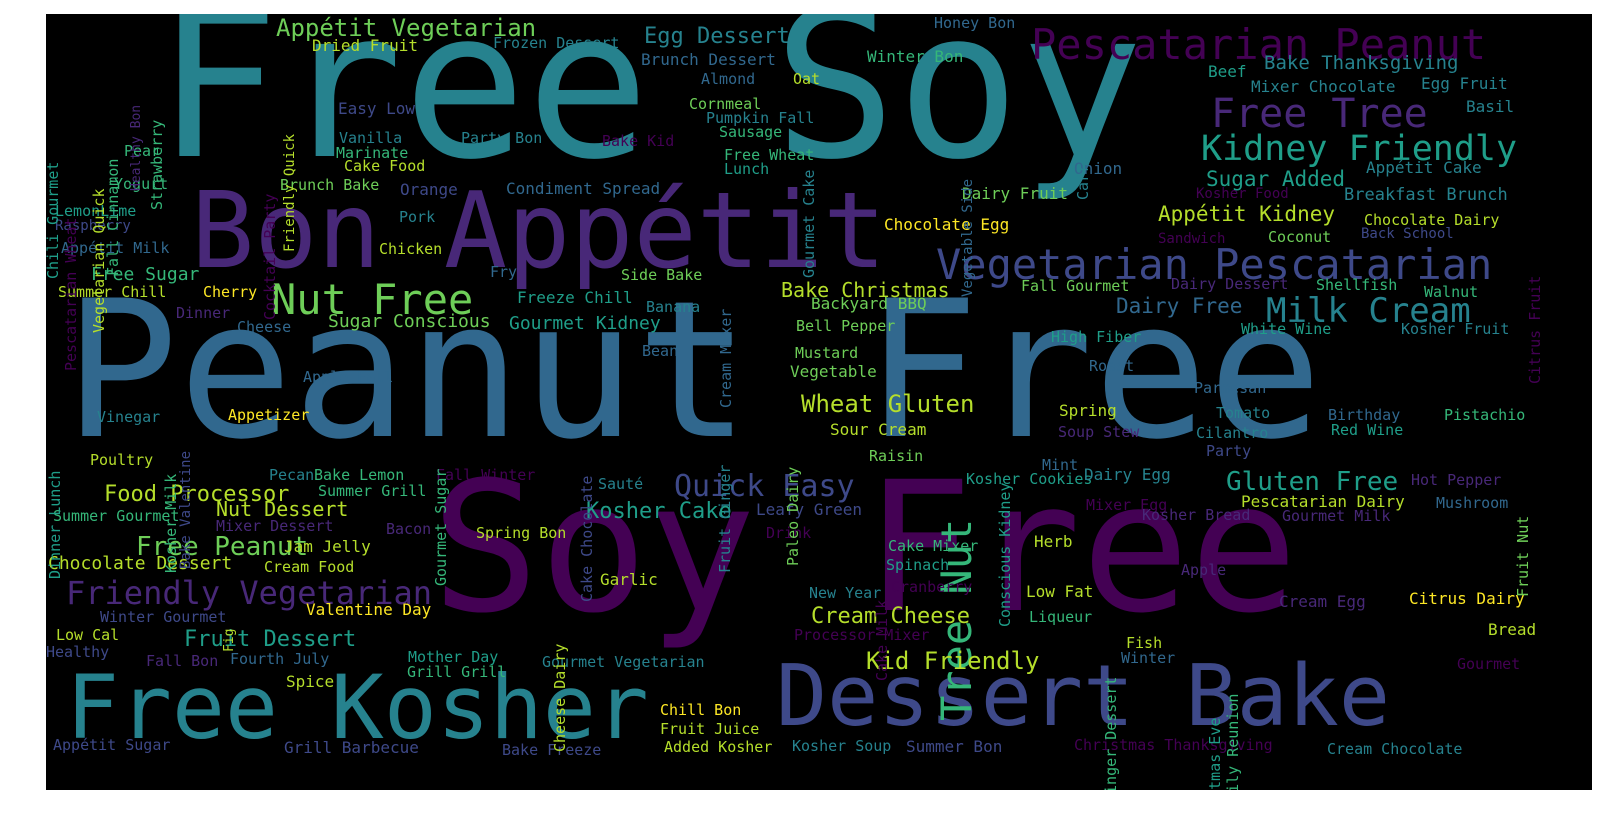 This screenshot has width=1614, height=818. What do you see at coordinates (457, 672) in the screenshot?
I see `cloud-word: Grill Grill` at bounding box center [457, 672].